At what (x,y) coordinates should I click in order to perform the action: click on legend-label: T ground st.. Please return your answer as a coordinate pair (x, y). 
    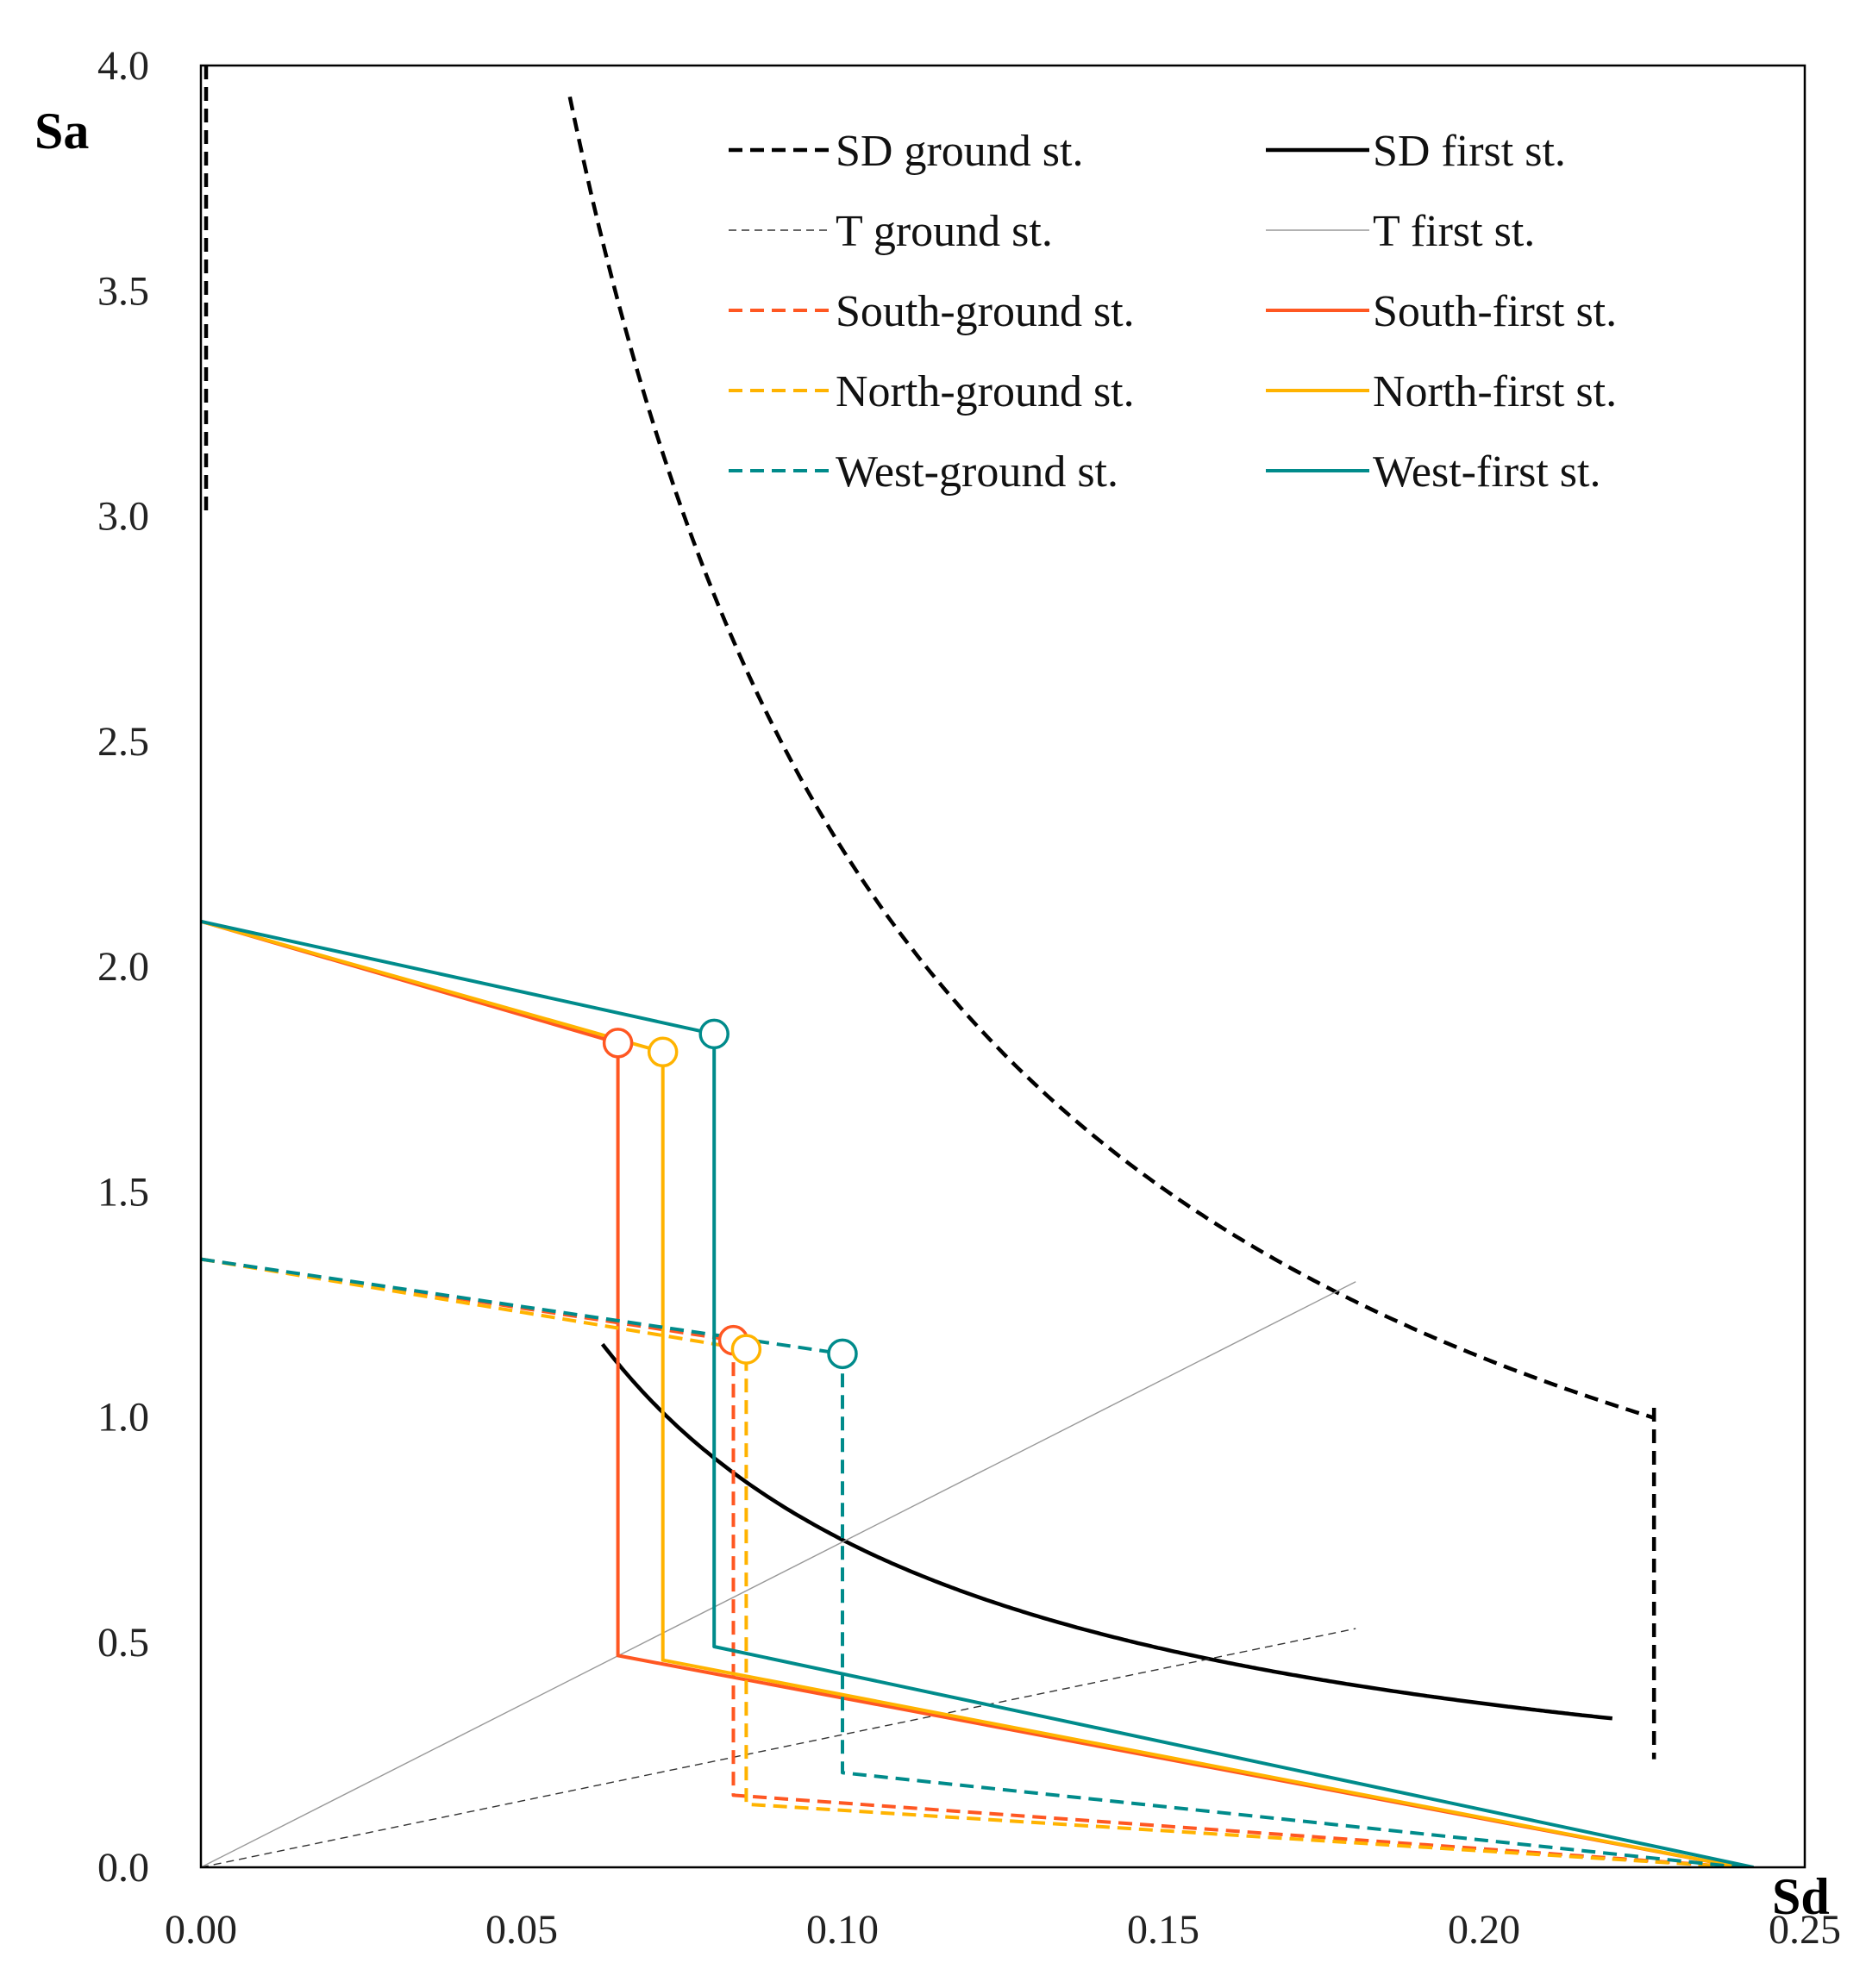
    Looking at the image, I should click on (945, 231).